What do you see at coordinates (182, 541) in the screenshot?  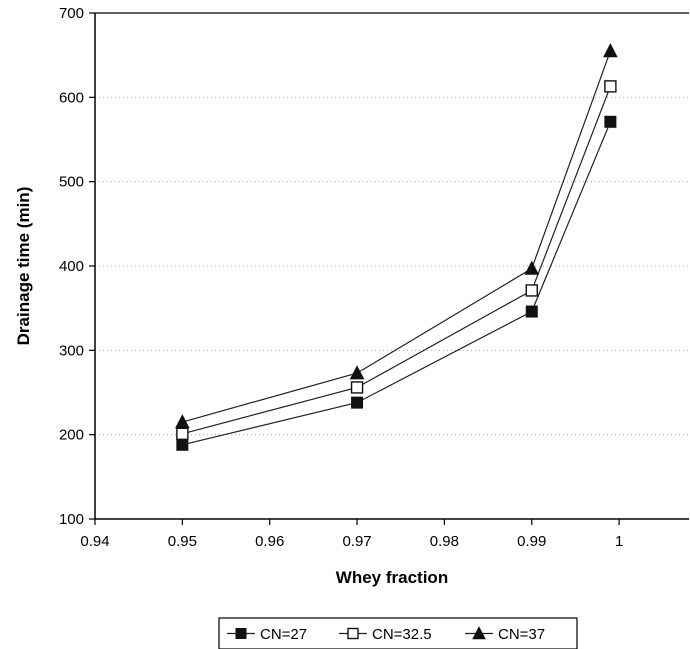 I see `x-tick-label: 0.95` at bounding box center [182, 541].